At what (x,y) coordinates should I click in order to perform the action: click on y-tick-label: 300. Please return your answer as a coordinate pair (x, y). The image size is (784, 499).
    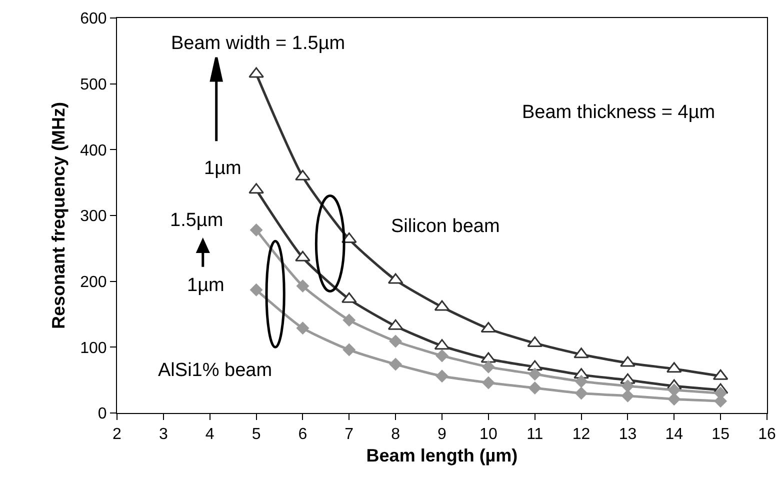
    Looking at the image, I should click on (93, 217).